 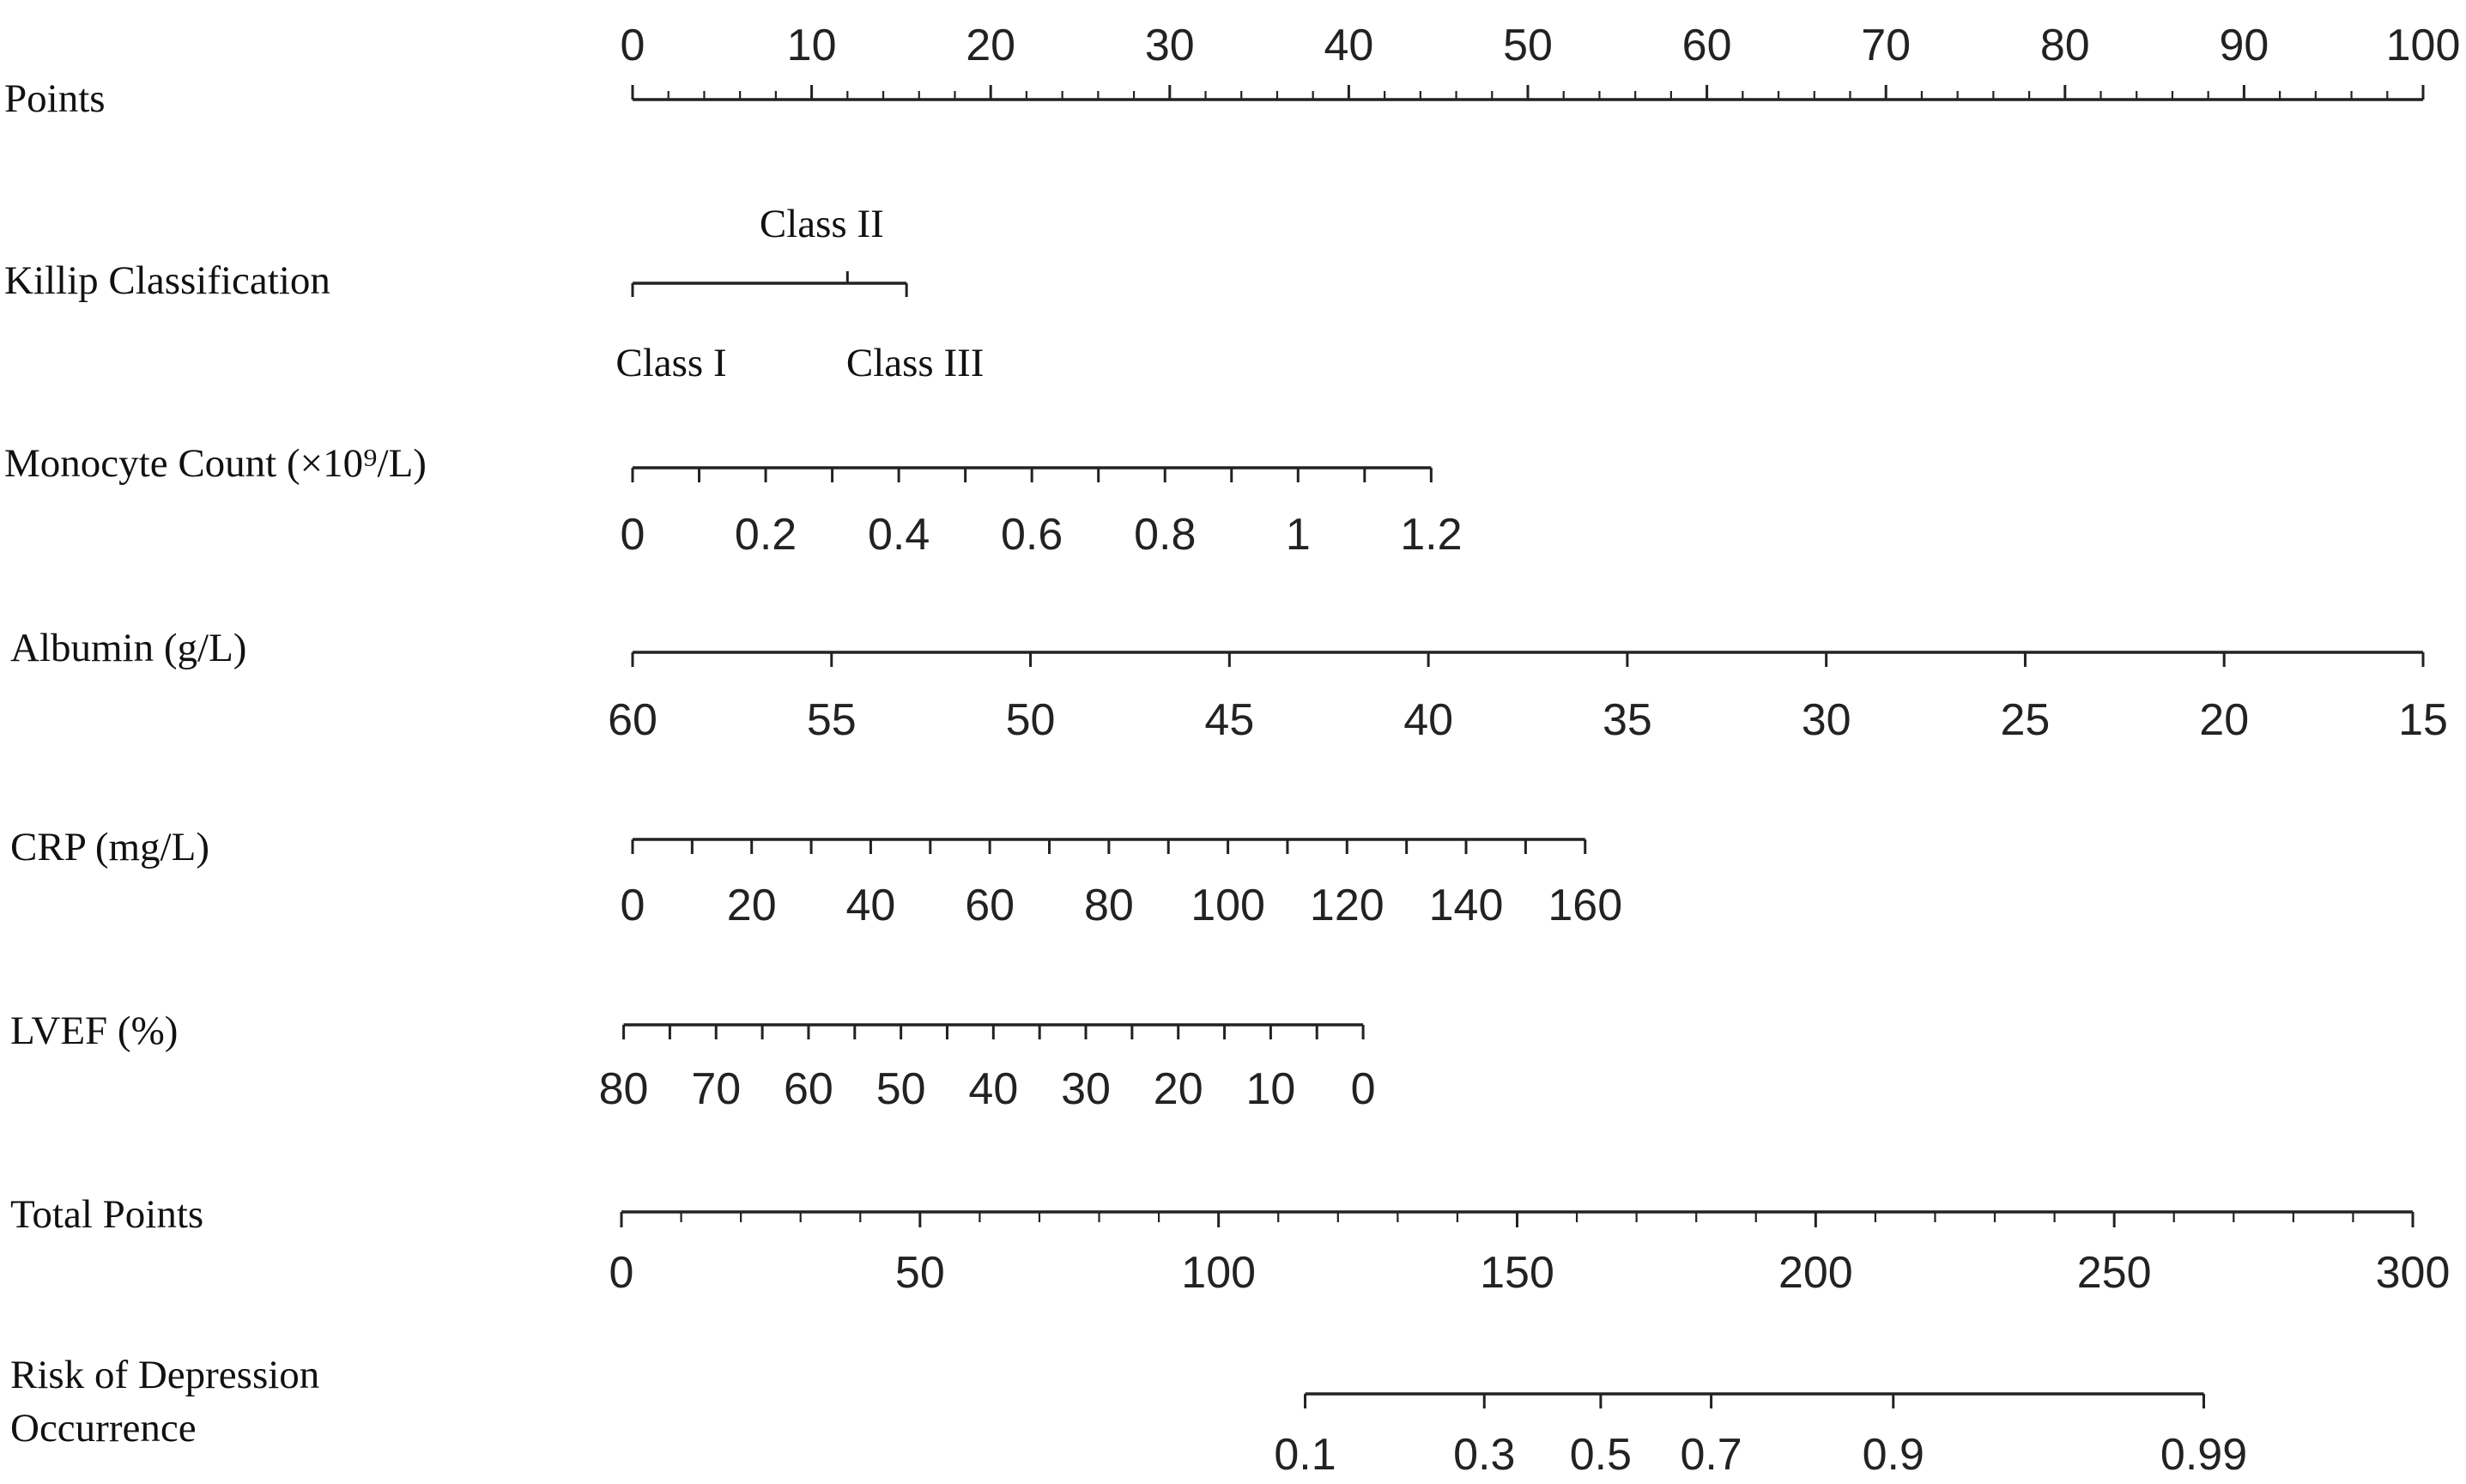 I want to click on total-points-tick-label: 0, so click(x=621, y=1273).